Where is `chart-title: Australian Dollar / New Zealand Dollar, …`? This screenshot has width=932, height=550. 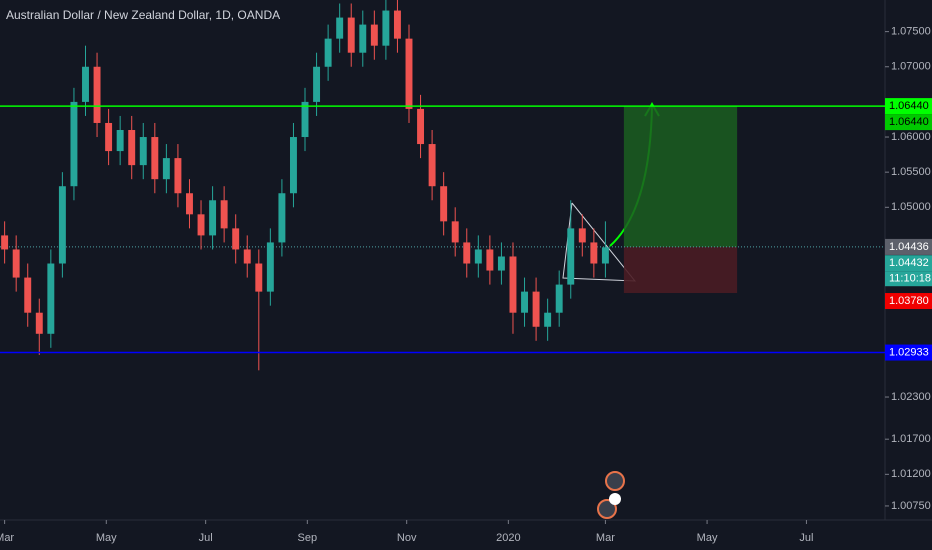
chart-title: Australian Dollar / New Zealand Dollar, … is located at coordinates (143, 15).